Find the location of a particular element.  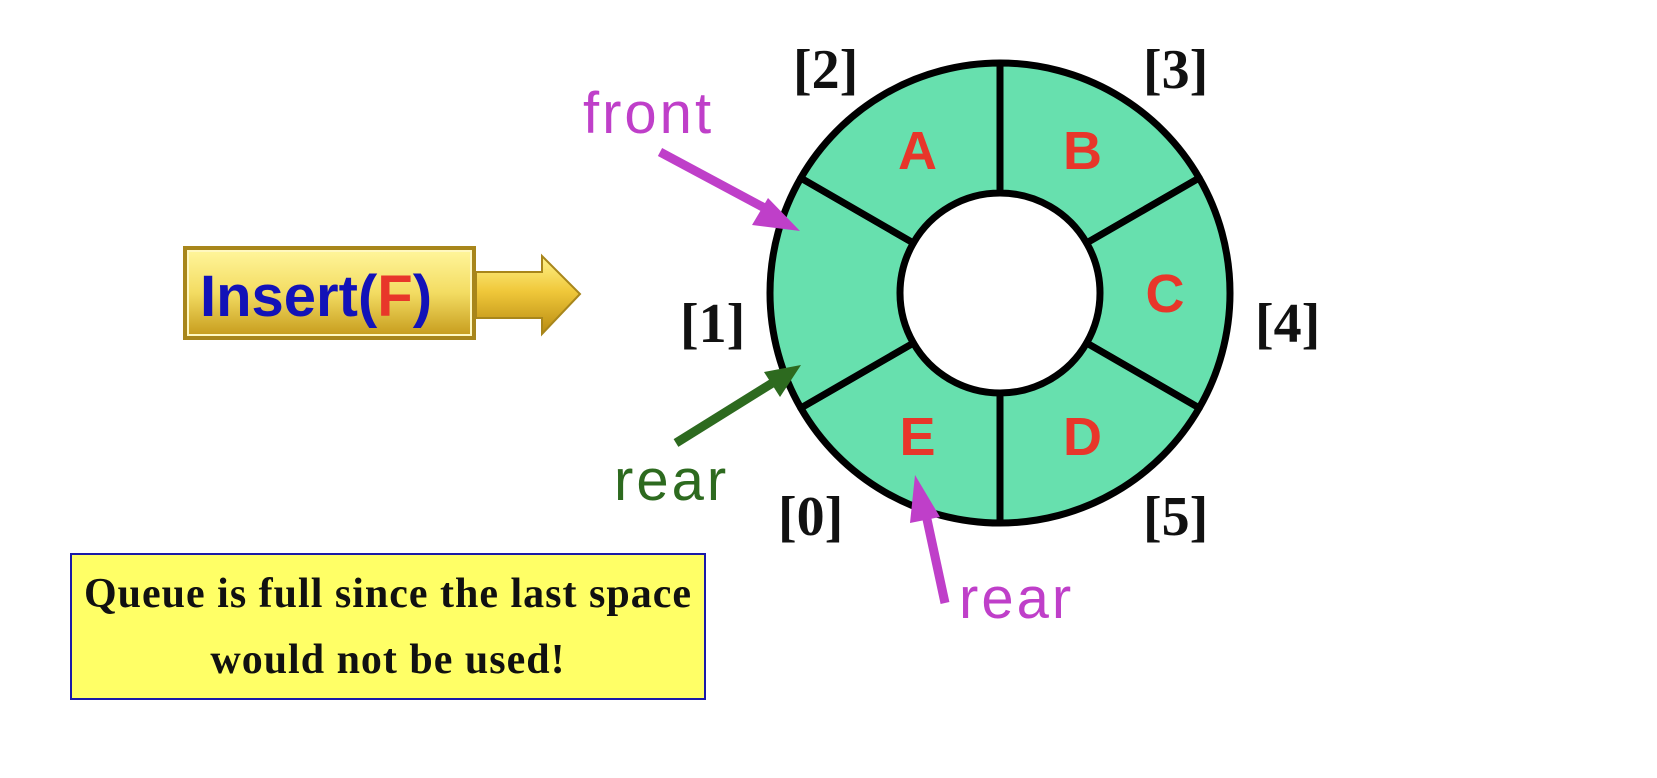

queue-slot-value-4: C is located at coordinates (1165, 294).